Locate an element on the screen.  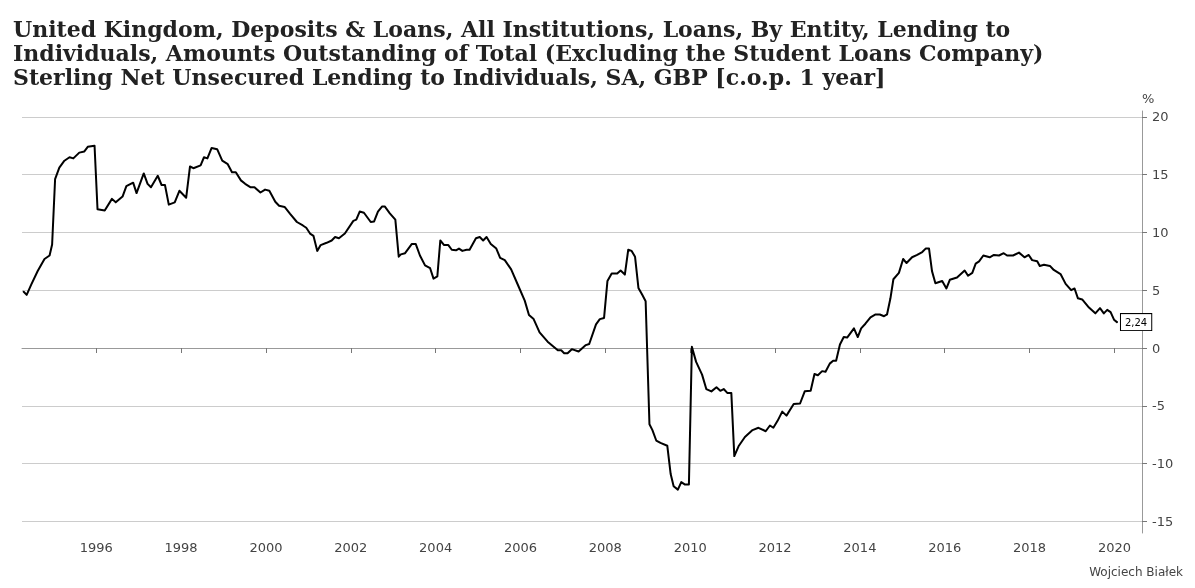
x-tick-label: 2020 is located at coordinates (1114, 547).